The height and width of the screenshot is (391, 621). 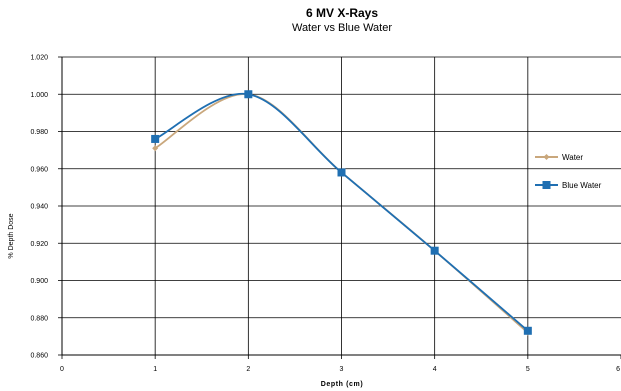 What do you see at coordinates (582, 185) in the screenshot?
I see `legend-label: Blue Water` at bounding box center [582, 185].